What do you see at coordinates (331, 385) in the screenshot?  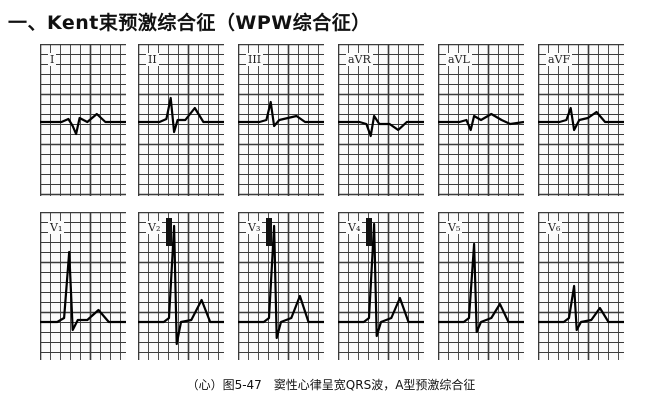 I see `figure-caption: （心）图5-47 窦性心律呈宽QRS波，A型预激综合征` at bounding box center [331, 385].